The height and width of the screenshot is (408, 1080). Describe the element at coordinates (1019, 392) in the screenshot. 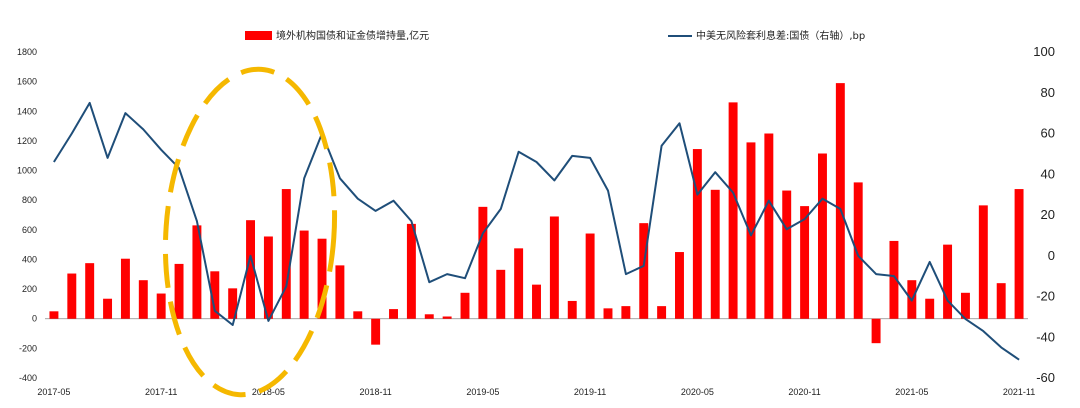

I see `x-tick-label: 2021-11` at that location.